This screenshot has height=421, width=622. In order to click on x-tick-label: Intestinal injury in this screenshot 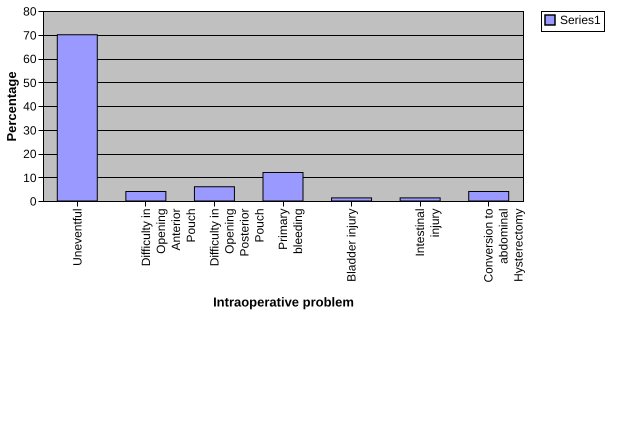, I will do `click(427, 232)`.